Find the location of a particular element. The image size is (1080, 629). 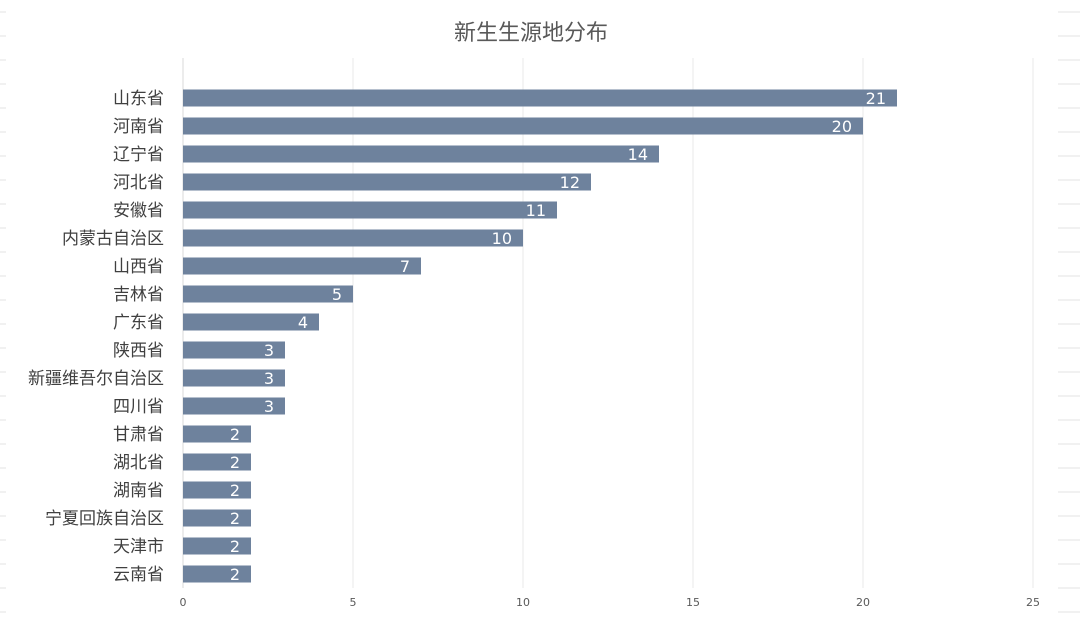

x-tick-label: 5 is located at coordinates (353, 602).